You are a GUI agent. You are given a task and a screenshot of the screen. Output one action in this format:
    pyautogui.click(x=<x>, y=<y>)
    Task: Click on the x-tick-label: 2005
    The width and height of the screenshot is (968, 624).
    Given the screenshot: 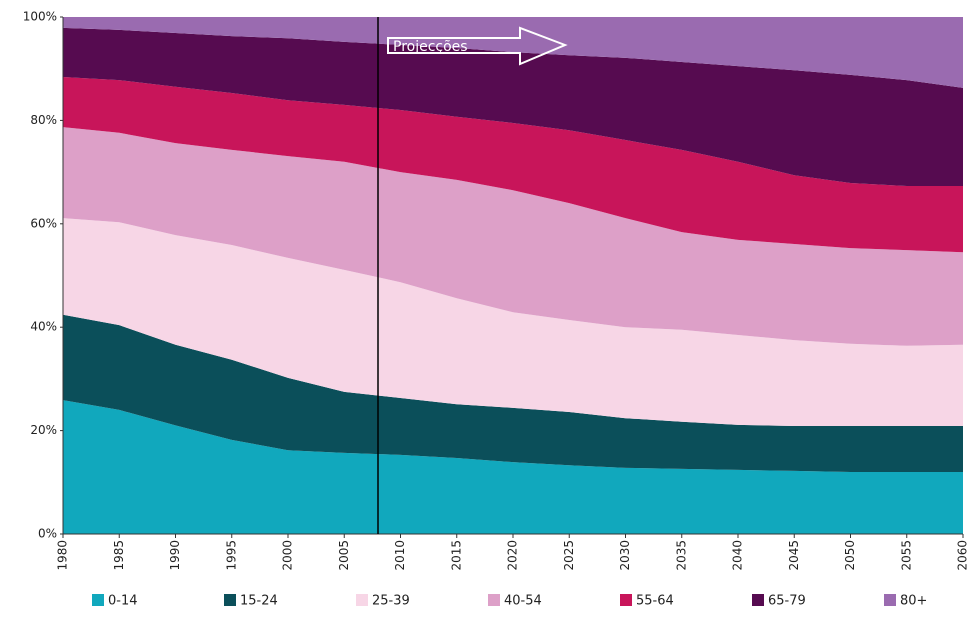 What is the action you would take?
    pyautogui.click(x=344, y=555)
    